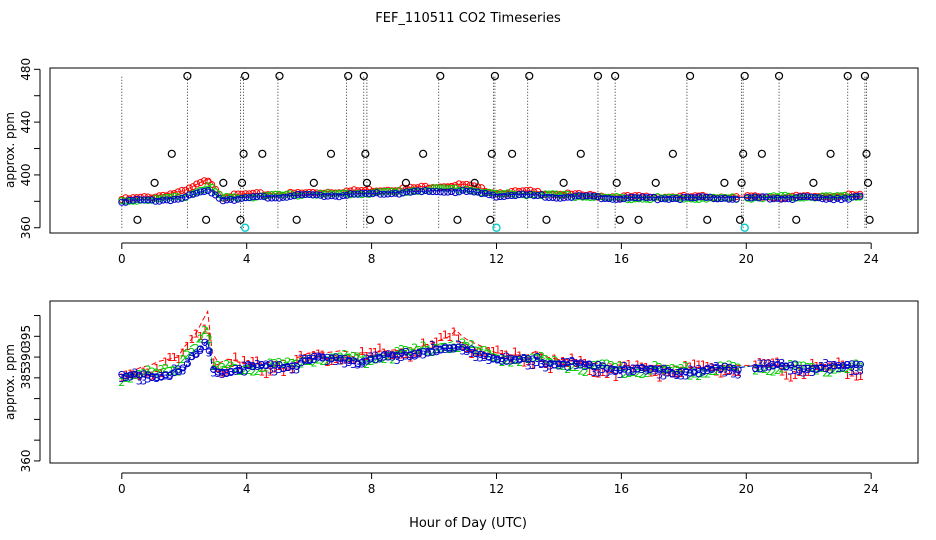 The image size is (936, 540). Describe the element at coordinates (621, 489) in the screenshot. I see `bottom-x-tick-label: 16` at that location.